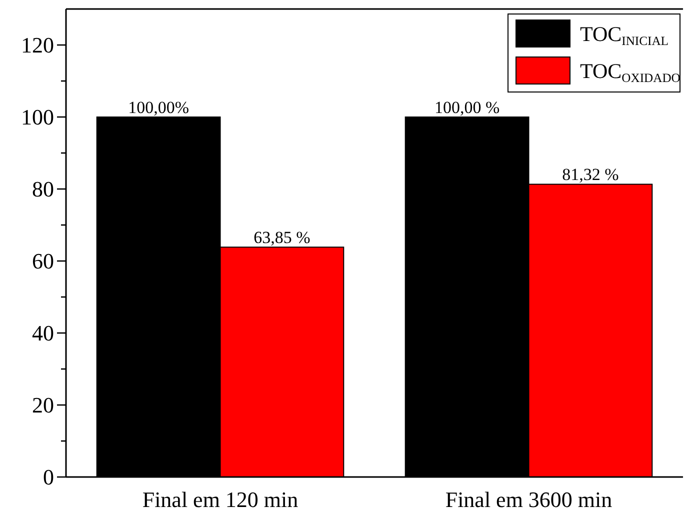 This screenshot has width=684, height=515. What do you see at coordinates (48, 477) in the screenshot?
I see `y-tick-label: 0` at bounding box center [48, 477].